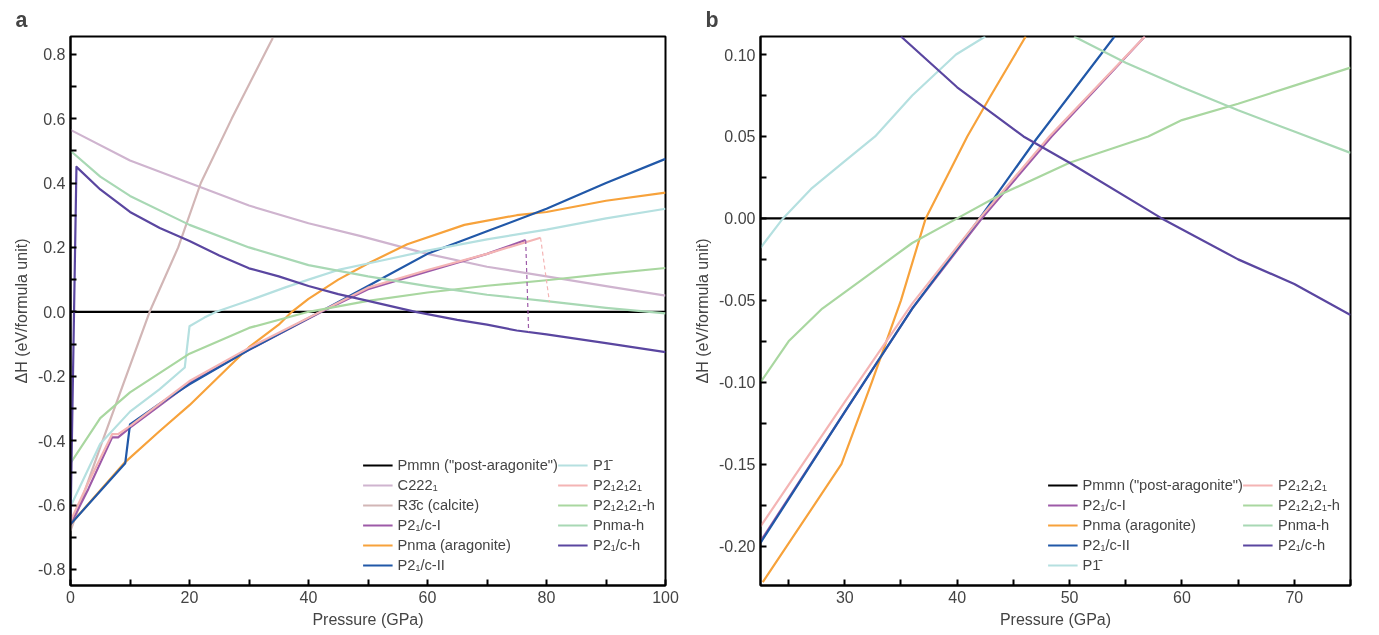 The width and height of the screenshot is (1379, 635). I want to click on chart-title: b, so click(712, 19).